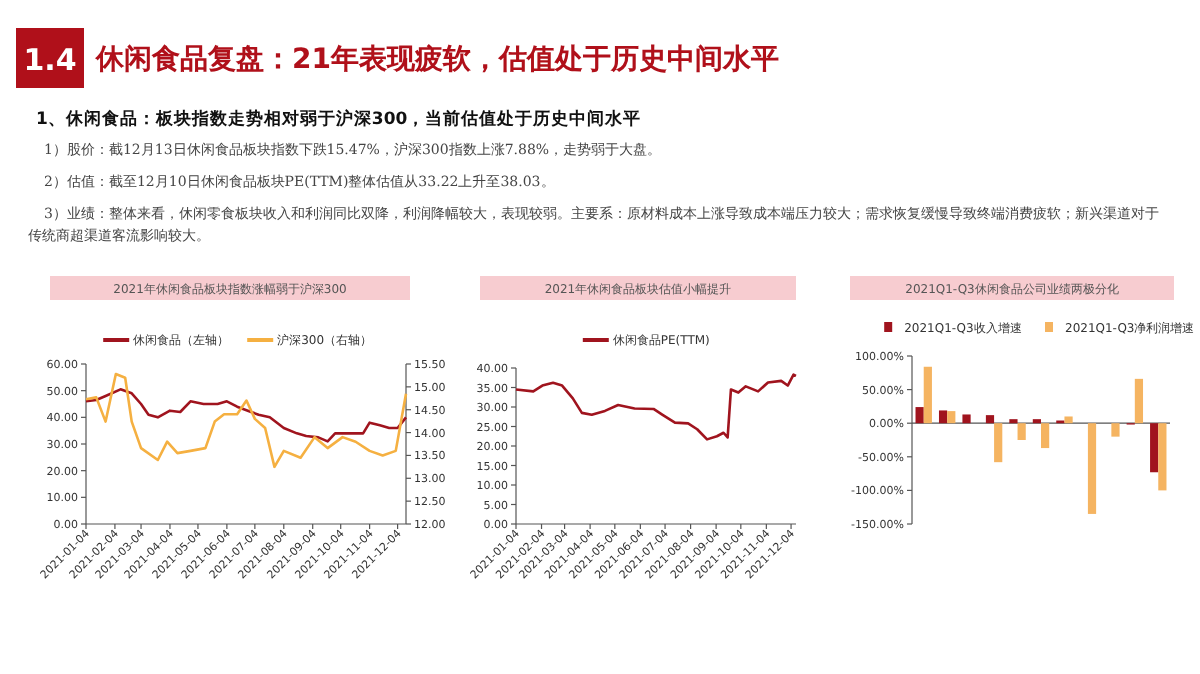 The width and height of the screenshot is (1200, 674). I want to click on text: 1、休闲食品：板块指数走势相对弱于沪深300，当前估值处于历史中间水平, so click(339, 119).